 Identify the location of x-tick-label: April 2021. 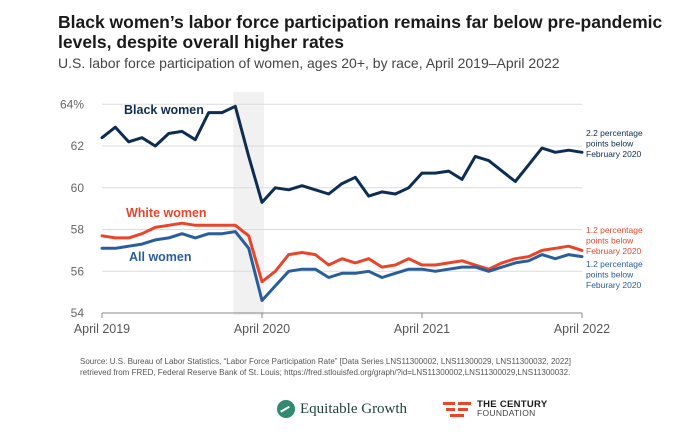
(422, 329).